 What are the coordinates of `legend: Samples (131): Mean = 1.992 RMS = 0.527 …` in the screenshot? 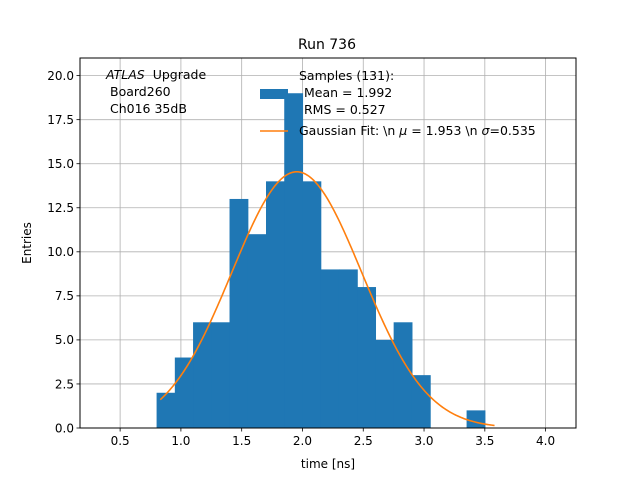 It's located at (398, 103).